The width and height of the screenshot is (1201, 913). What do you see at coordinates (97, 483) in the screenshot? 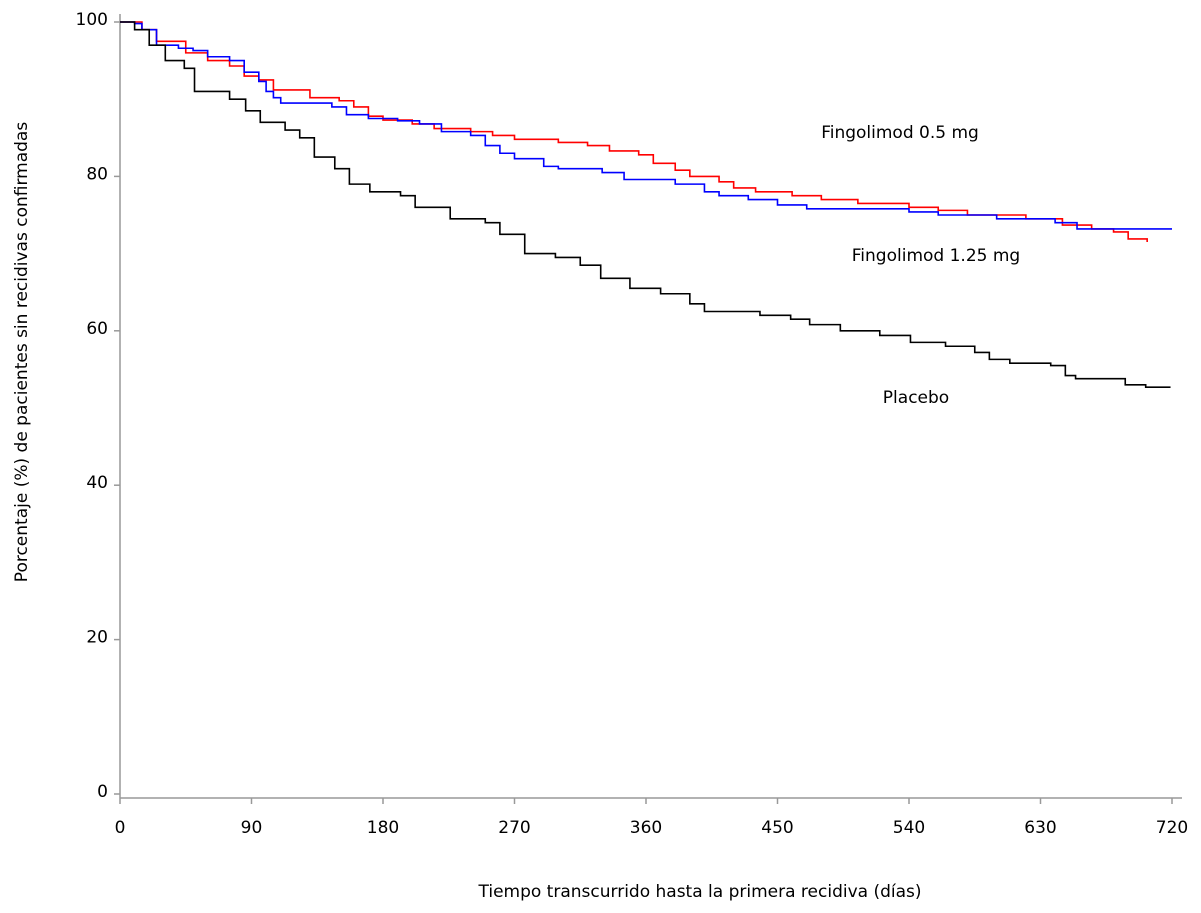
I see `y-tick-label: 40` at bounding box center [97, 483].